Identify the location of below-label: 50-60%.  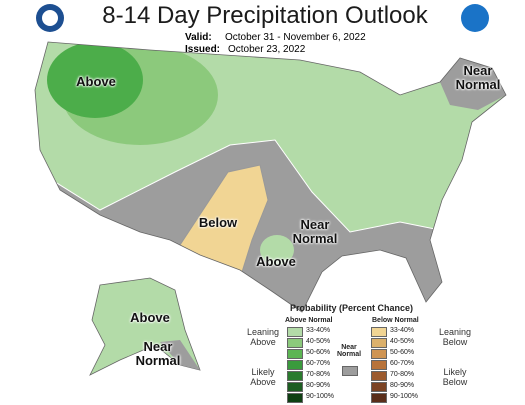
(402, 352).